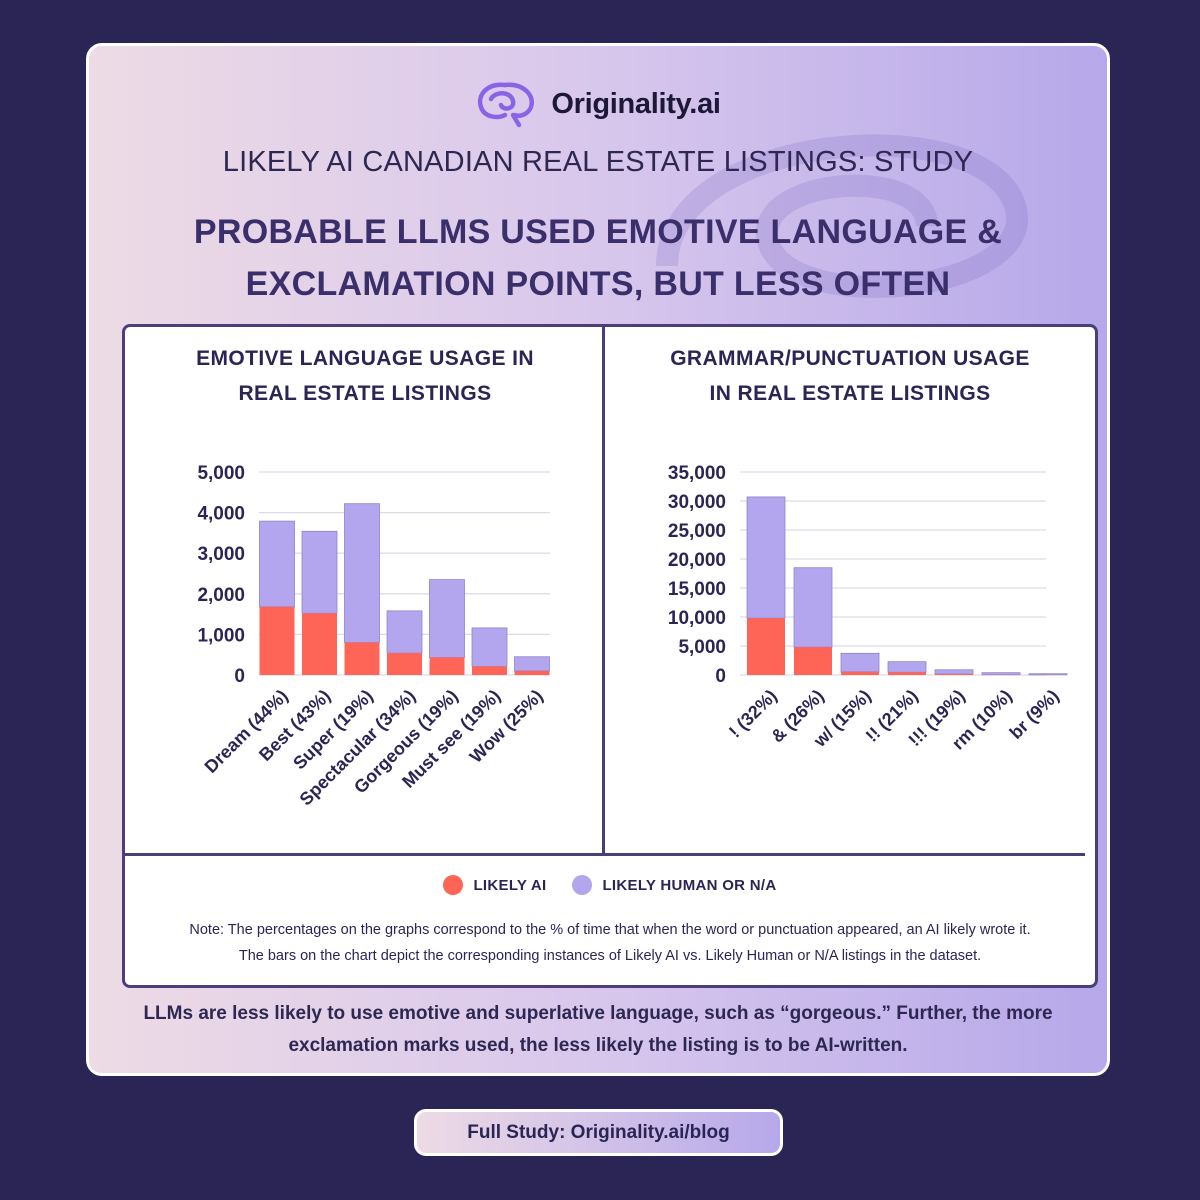 The width and height of the screenshot is (1200, 1200). I want to click on y-tick-label: 3,000, so click(221, 554).